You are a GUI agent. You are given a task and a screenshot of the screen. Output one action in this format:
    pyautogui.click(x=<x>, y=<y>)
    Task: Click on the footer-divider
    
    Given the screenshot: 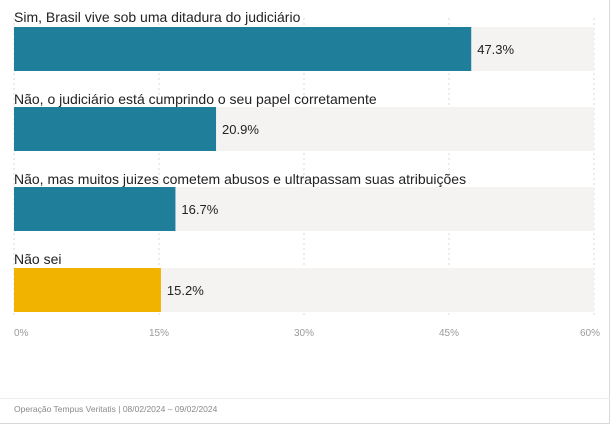 What is the action you would take?
    pyautogui.click(x=305, y=398)
    